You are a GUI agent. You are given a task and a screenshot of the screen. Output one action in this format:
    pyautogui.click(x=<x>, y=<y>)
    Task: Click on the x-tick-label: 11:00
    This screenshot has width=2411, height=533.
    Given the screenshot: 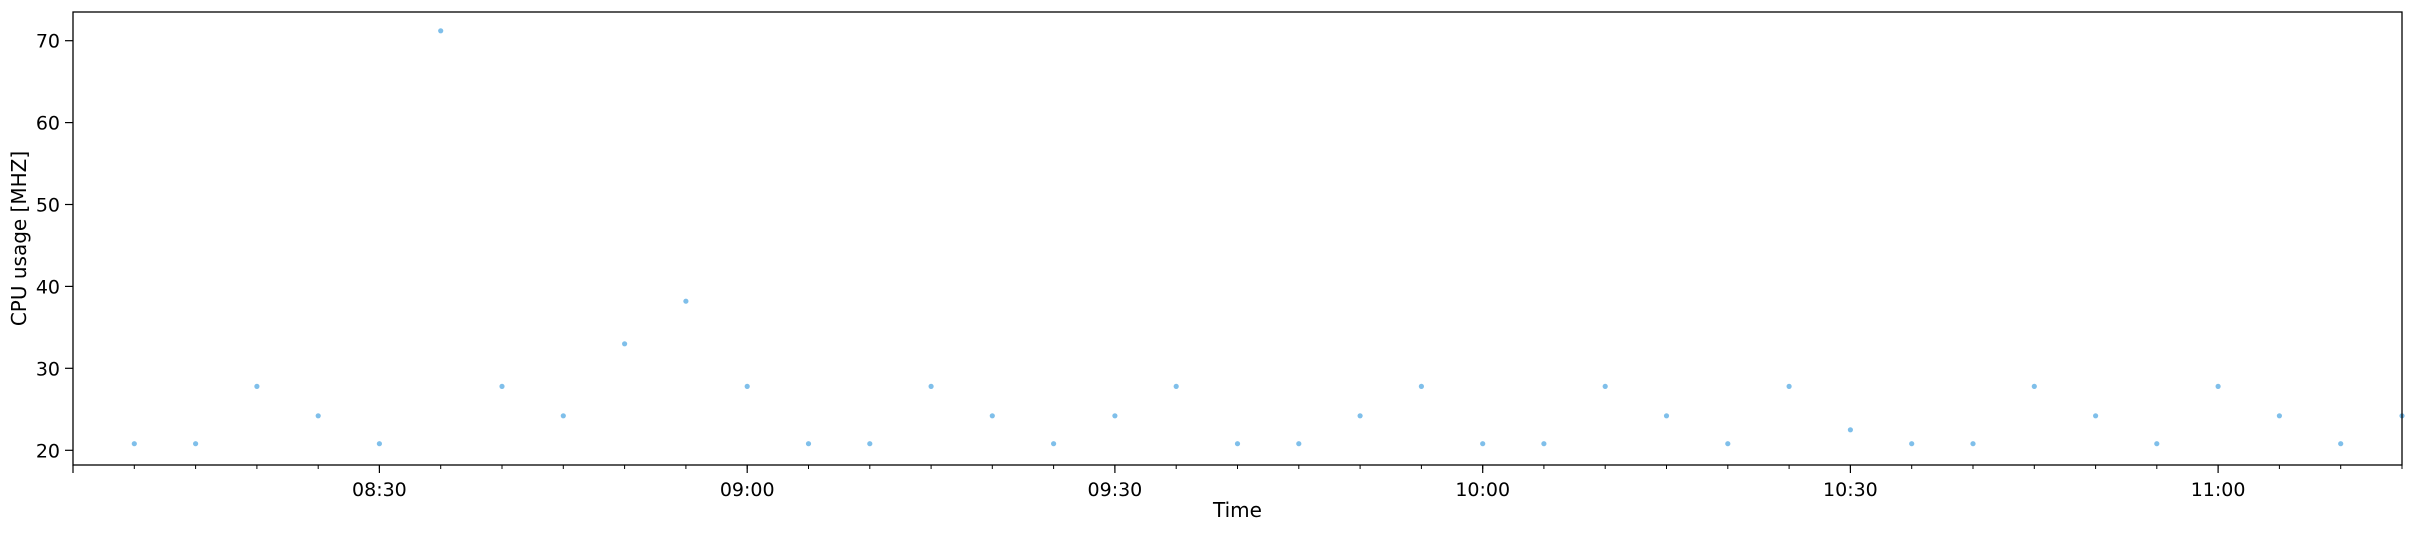 What is the action you would take?
    pyautogui.click(x=2218, y=490)
    